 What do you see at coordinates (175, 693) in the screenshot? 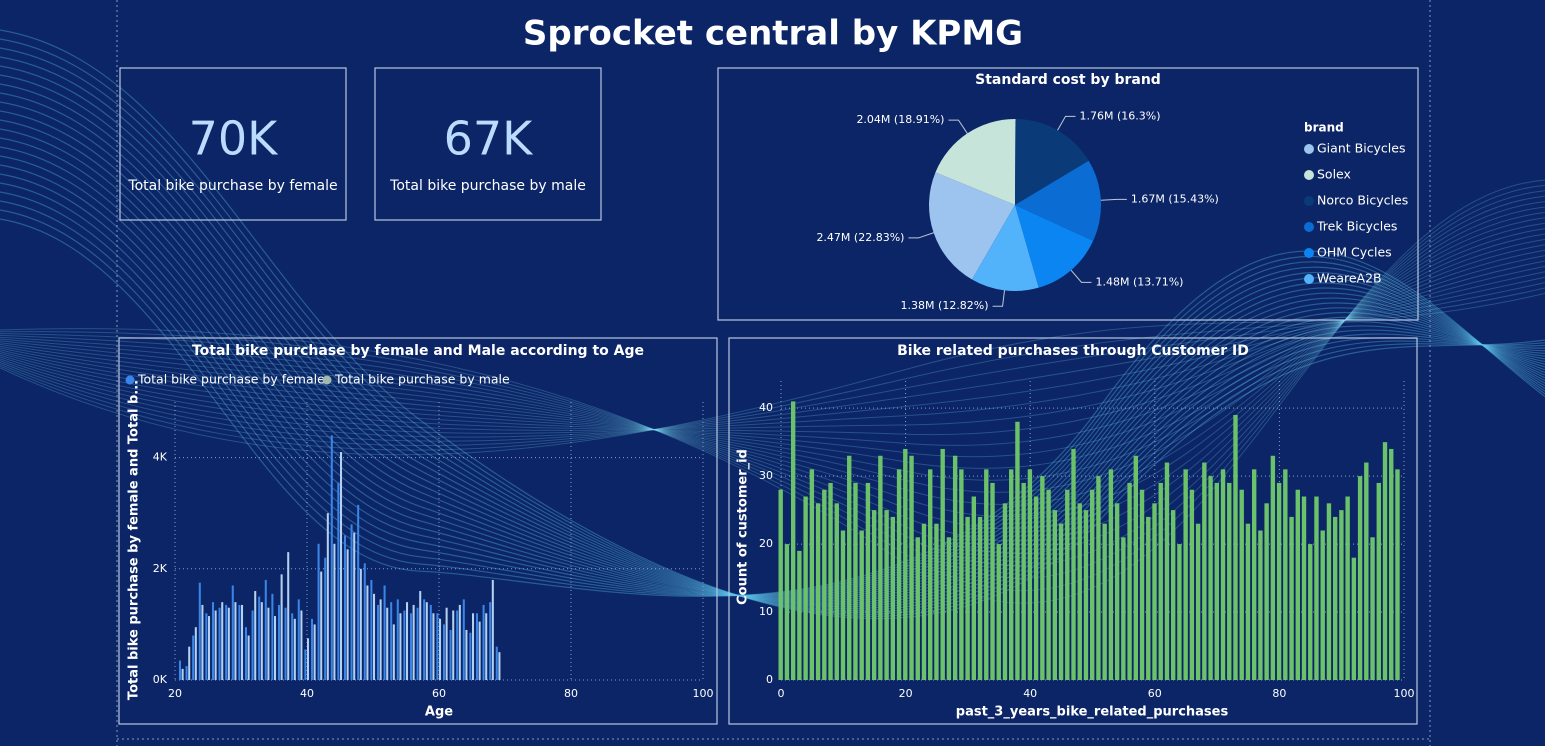
I see `x-tick-label: 20` at bounding box center [175, 693].